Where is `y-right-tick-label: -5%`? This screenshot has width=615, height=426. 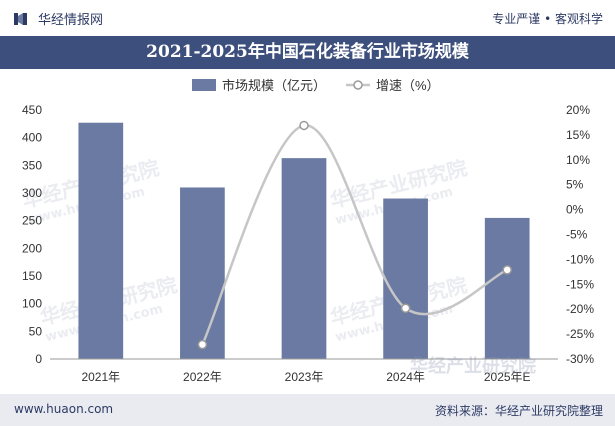
y-right-tick-label: -5% is located at coordinates (577, 235).